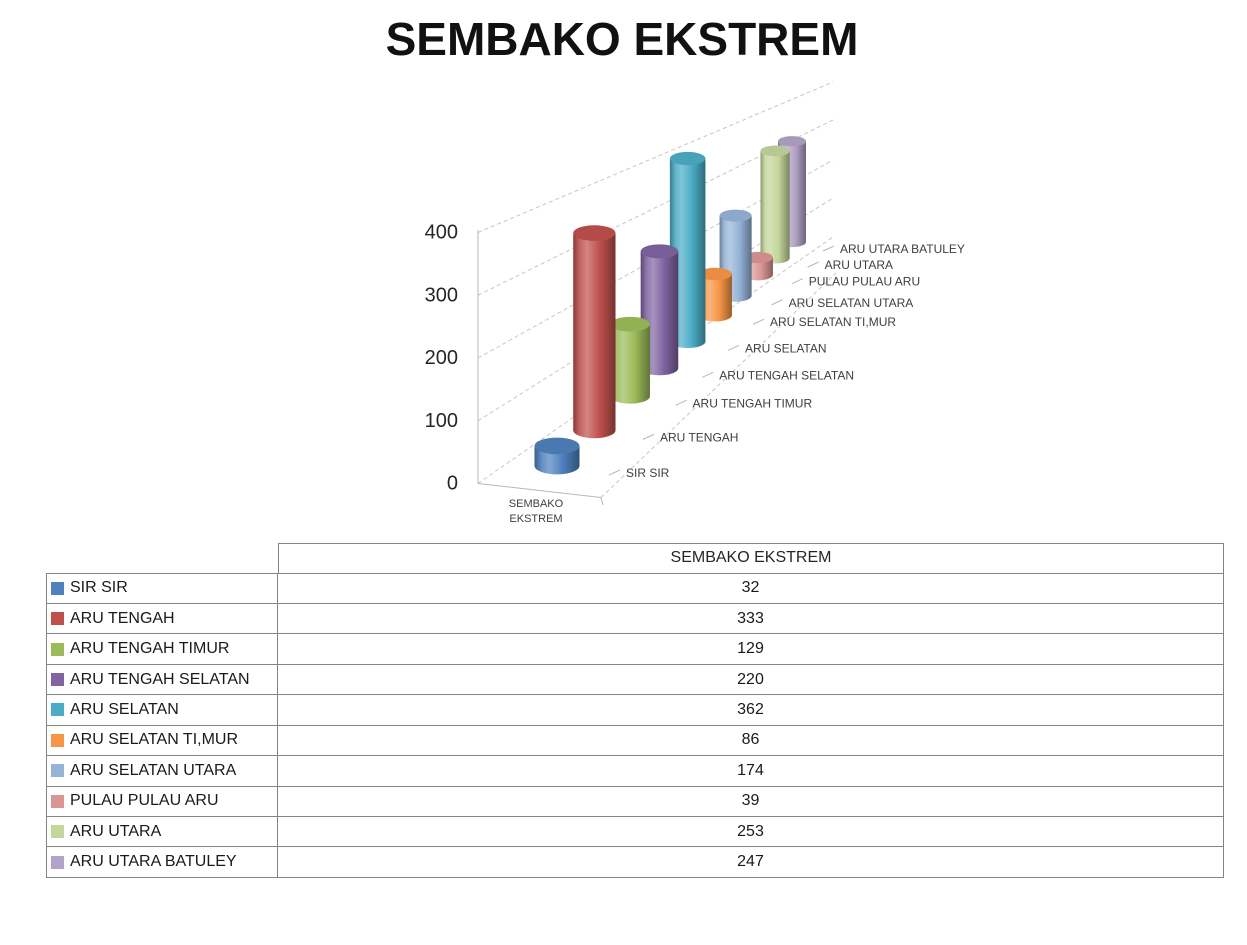 This screenshot has width=1247, height=945. I want to click on table-row: ARU SELATAN 362, so click(635, 710).